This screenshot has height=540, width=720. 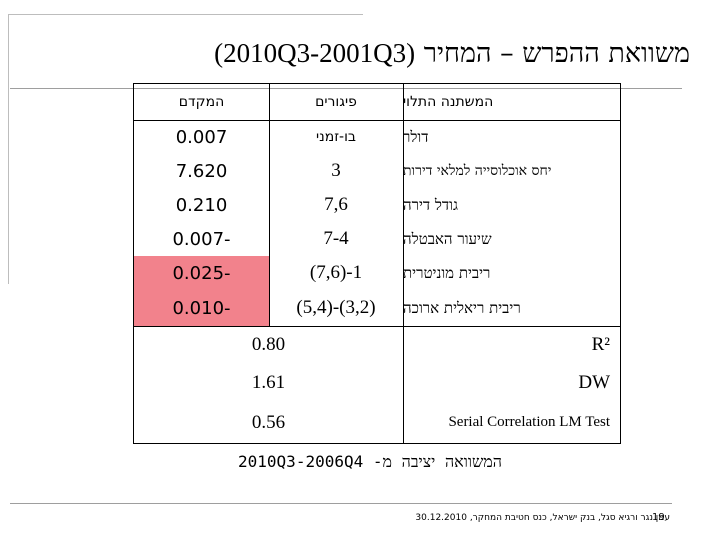 What do you see at coordinates (336, 307) in the screenshot?
I see `lags-cell: (5,4)-(3,2)` at bounding box center [336, 307].